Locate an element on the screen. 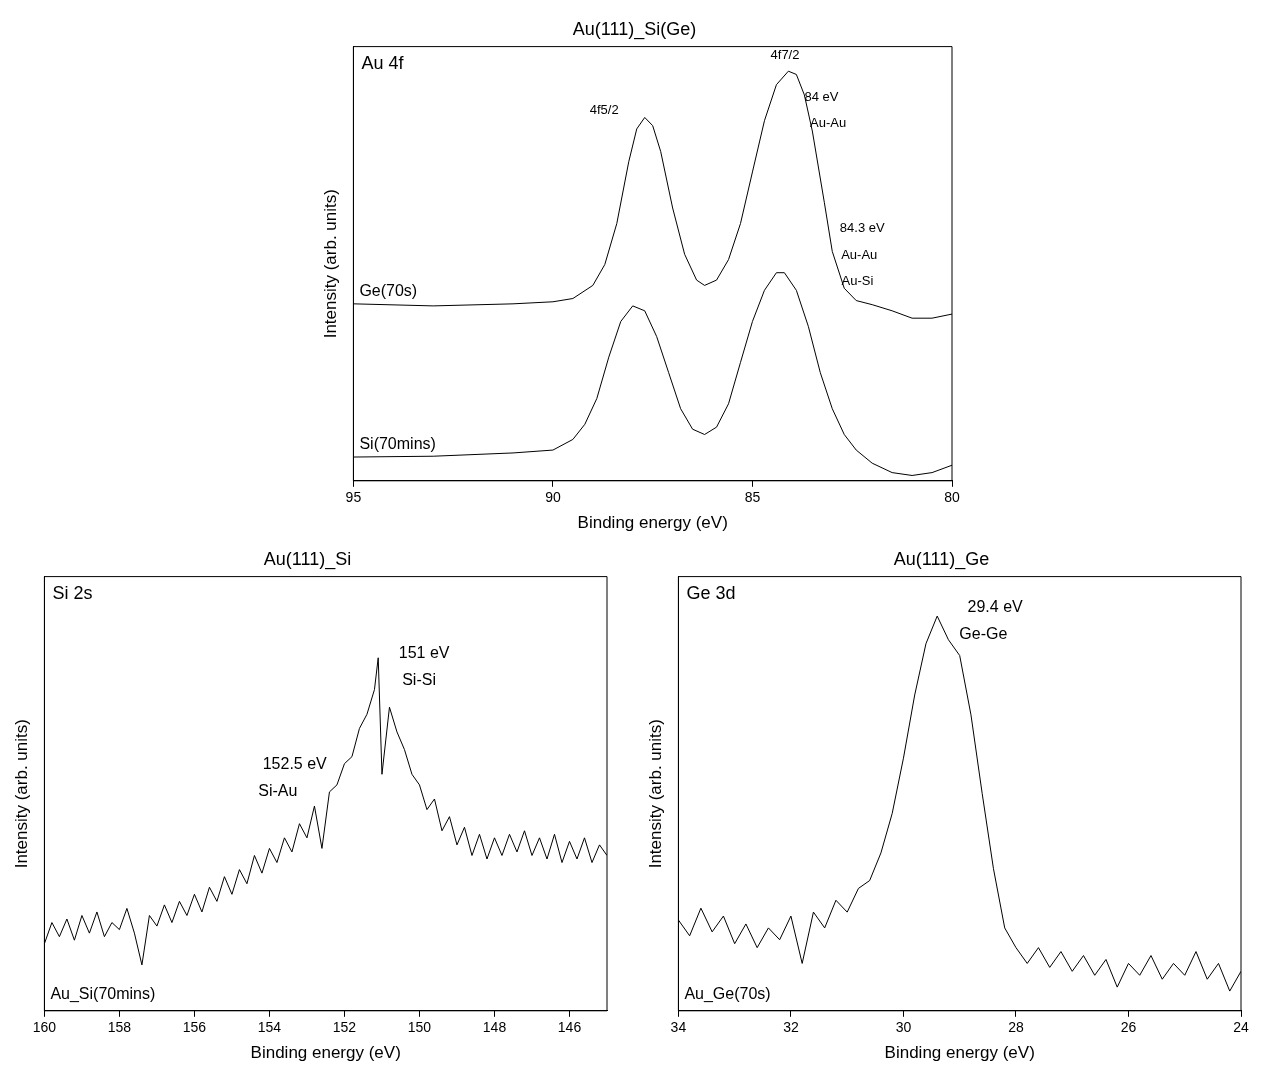  series-label: Ge(70s) is located at coordinates (388, 291).